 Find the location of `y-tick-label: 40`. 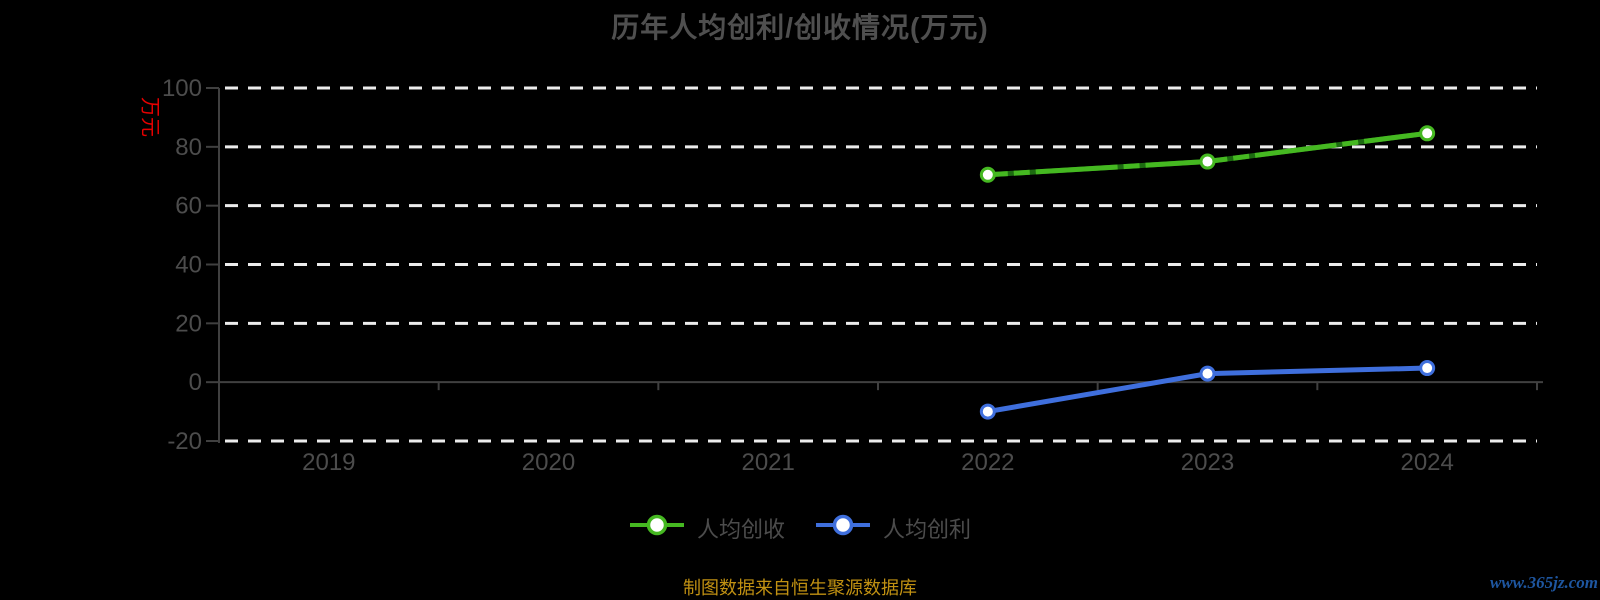

y-tick-label: 40 is located at coordinates (188, 265).